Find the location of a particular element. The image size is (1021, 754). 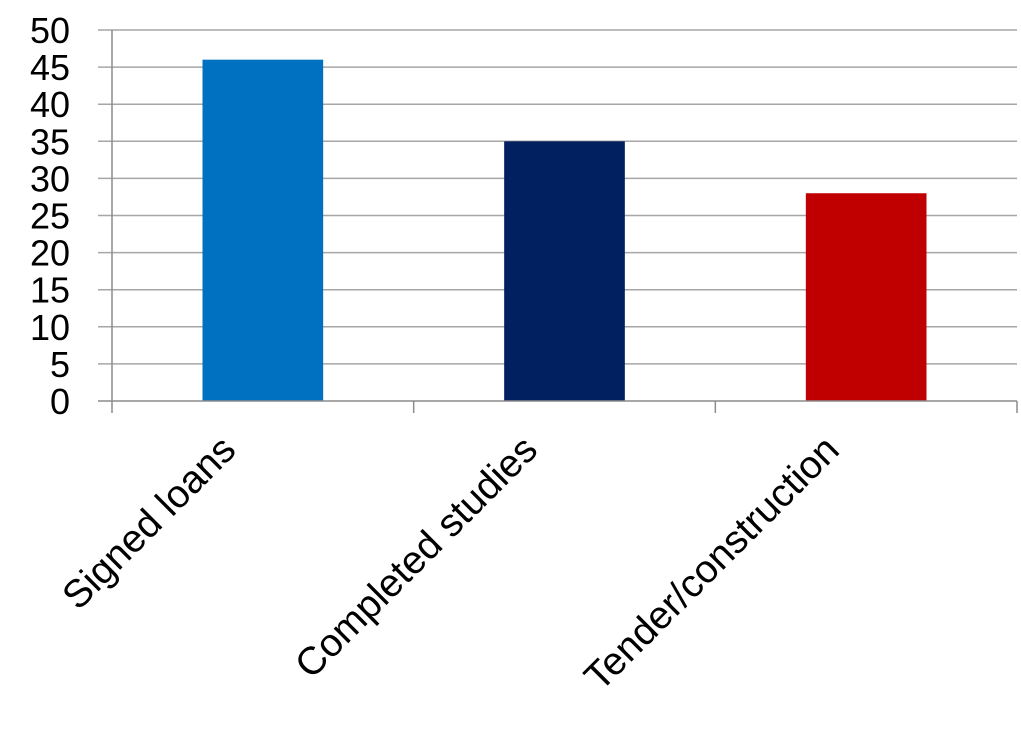

y-tick-label: 0 is located at coordinates (60, 401).